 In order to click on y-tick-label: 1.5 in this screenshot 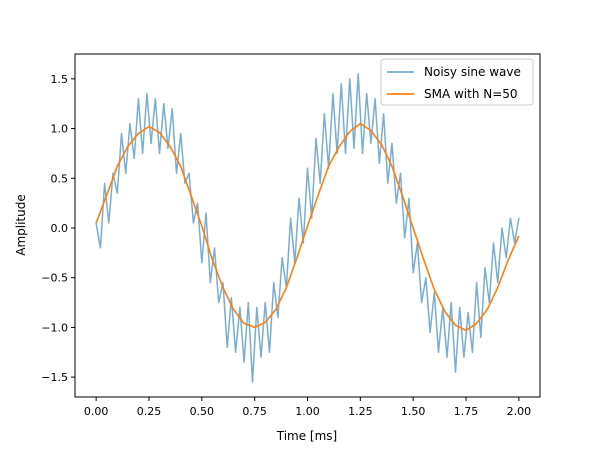, I will do `click(60, 79)`.